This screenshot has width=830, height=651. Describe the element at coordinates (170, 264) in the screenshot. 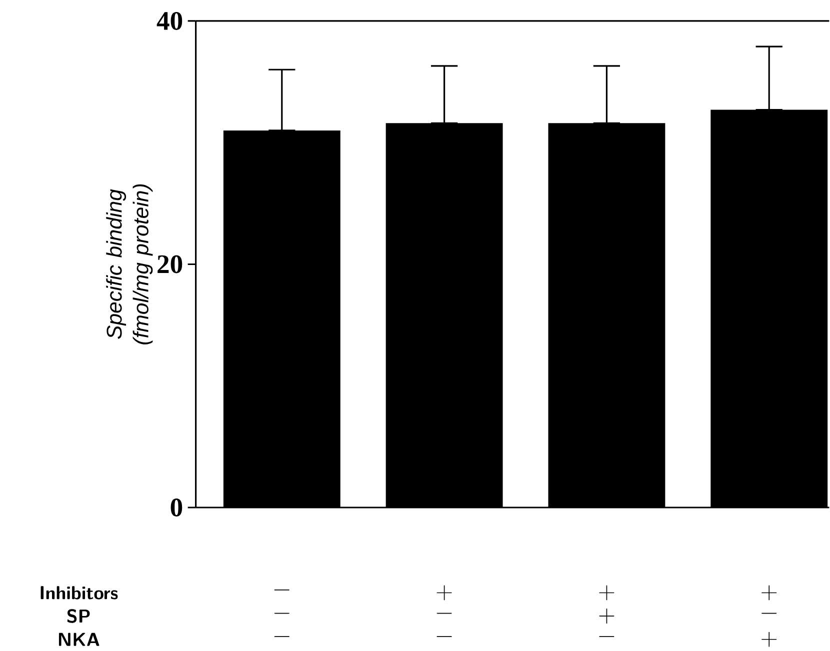

I see `y-tick-label: 20` at that location.